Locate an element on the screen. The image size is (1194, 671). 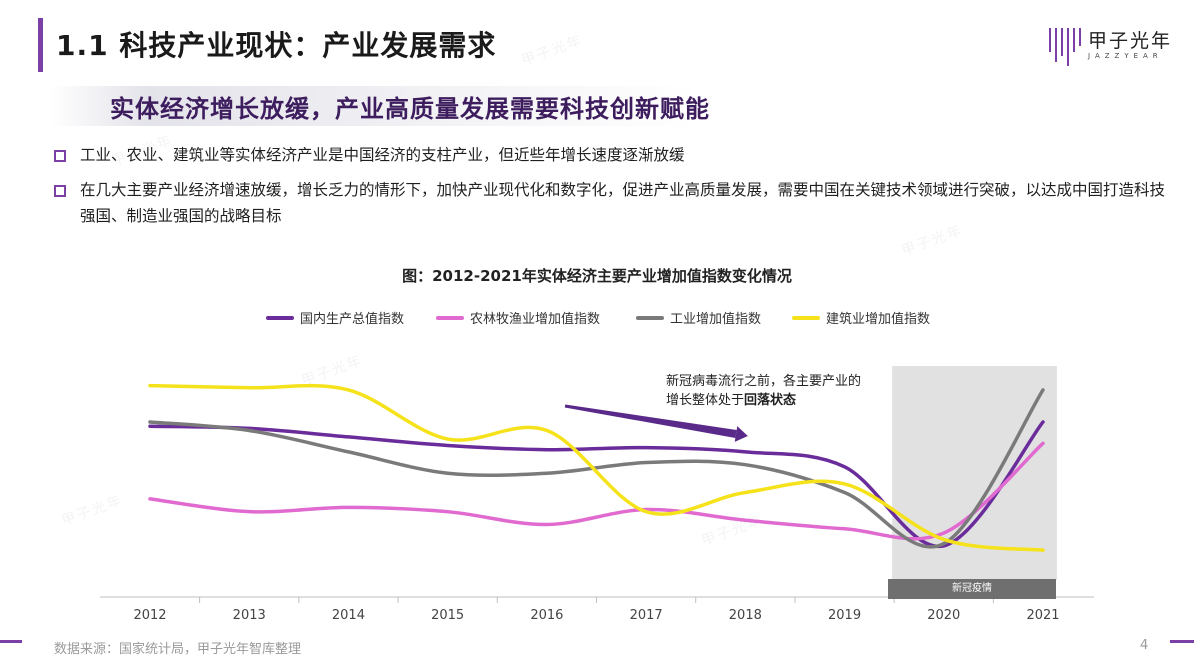
x-tick-label: 2017 is located at coordinates (646, 615).